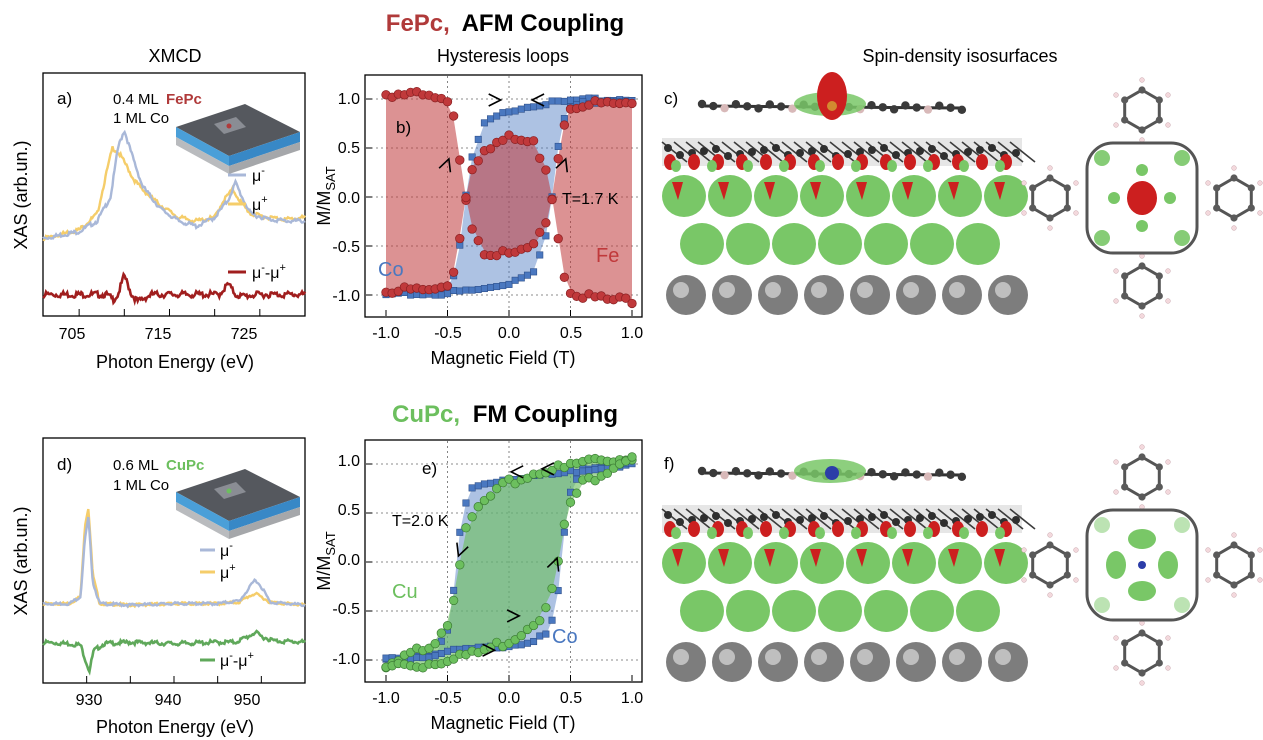 The height and width of the screenshot is (740, 1263). Describe the element at coordinates (346, 296) in the screenshot. I see `panel-b-ytick-label: -1.0` at that location.